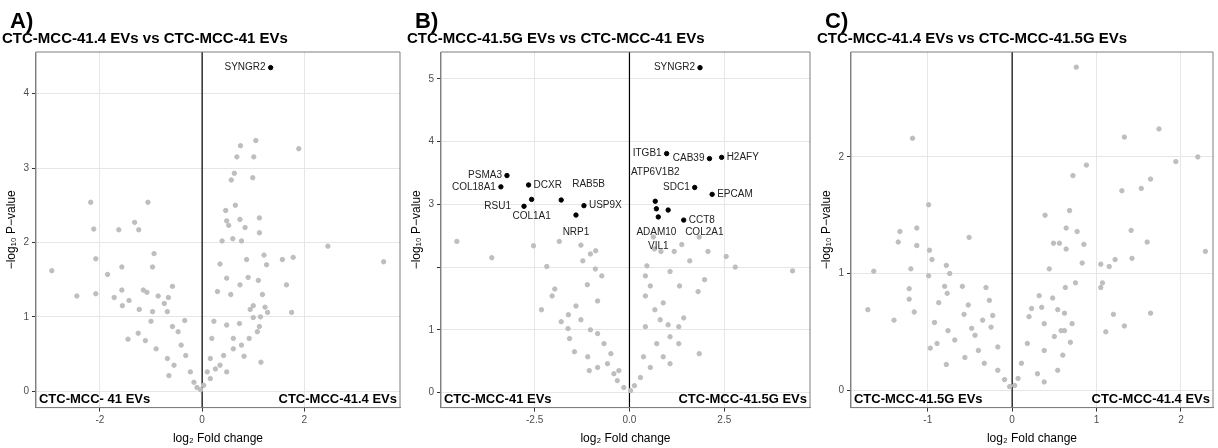 The image size is (1218, 448). Describe the element at coordinates (485, 175) in the screenshot. I see `annotation: PSMA3` at that location.